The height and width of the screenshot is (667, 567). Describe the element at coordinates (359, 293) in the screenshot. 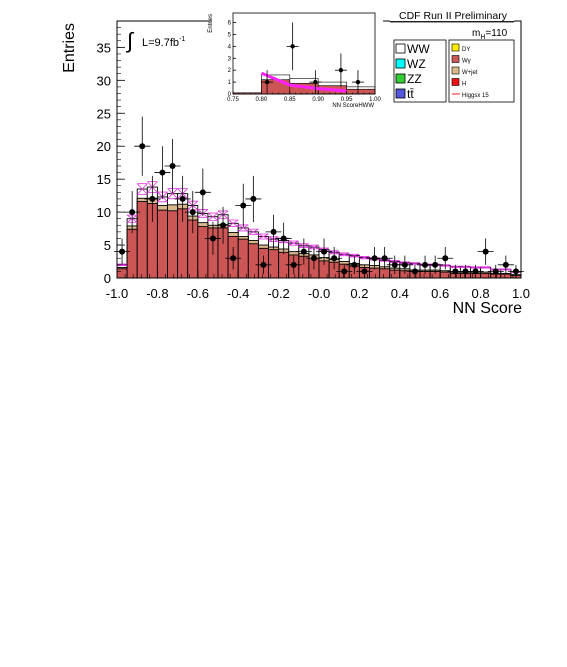

I see `x-tick-label: 0.2` at that location.